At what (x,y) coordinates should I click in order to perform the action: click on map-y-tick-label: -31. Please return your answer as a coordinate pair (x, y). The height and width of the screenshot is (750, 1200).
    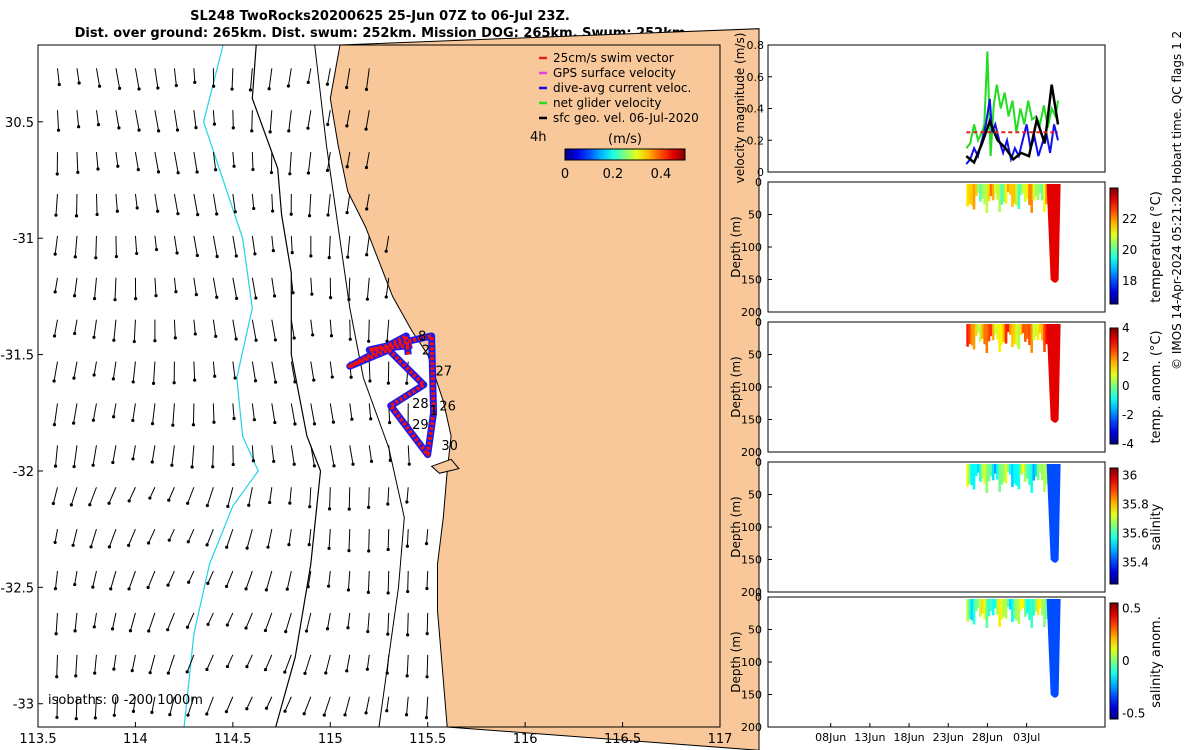
    Looking at the image, I should click on (23, 239).